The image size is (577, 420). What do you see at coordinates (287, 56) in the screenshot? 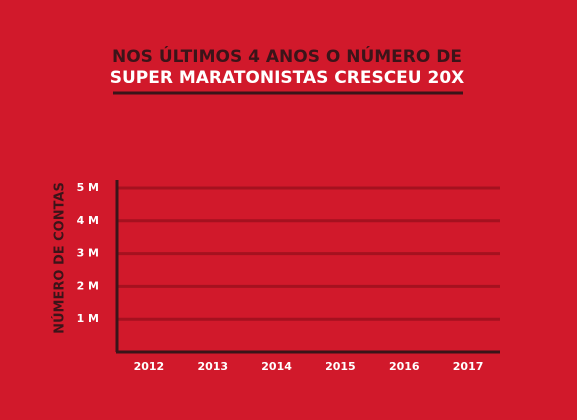
I see `chart-title: NOS ÚLTIMOS 4 ANOS O NÚMERO DE` at bounding box center [287, 56].